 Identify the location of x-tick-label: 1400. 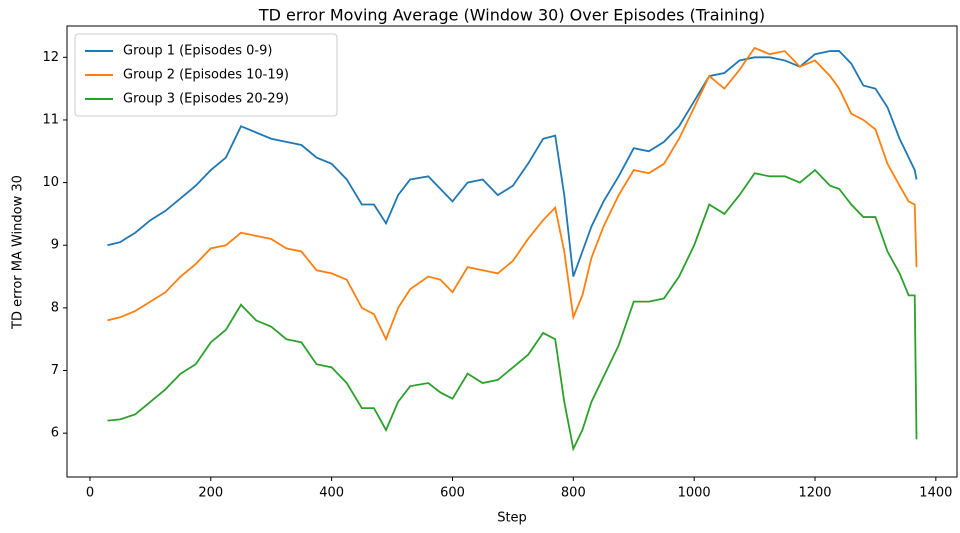
(935, 493).